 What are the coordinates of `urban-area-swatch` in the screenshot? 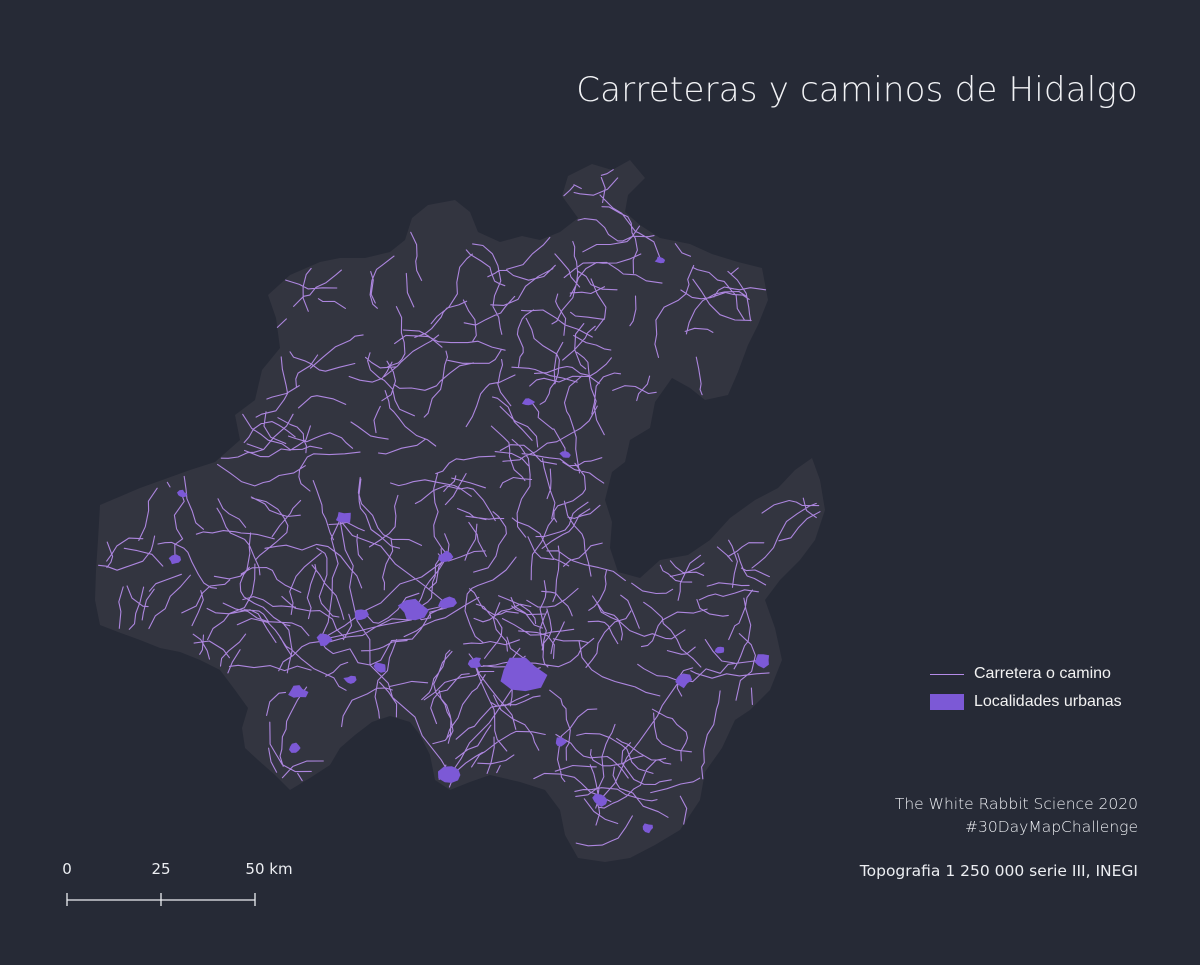 It's located at (947, 702).